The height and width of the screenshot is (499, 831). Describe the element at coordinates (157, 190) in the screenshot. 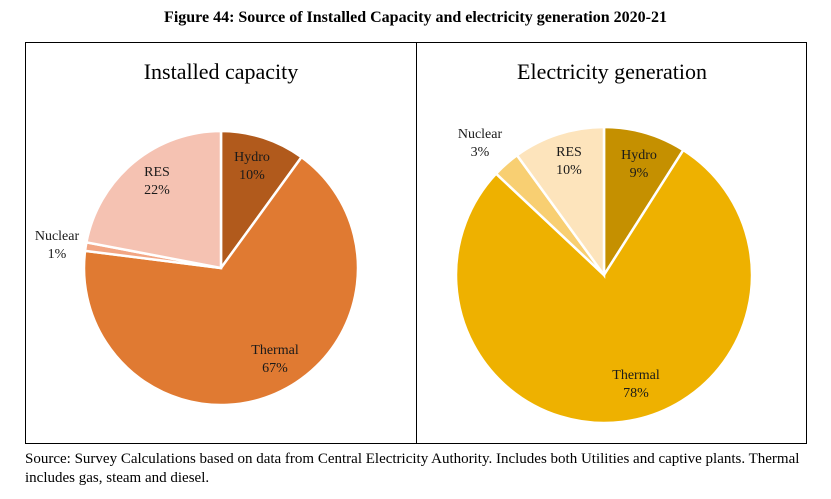

I see `slice-value-res: 22%` at that location.